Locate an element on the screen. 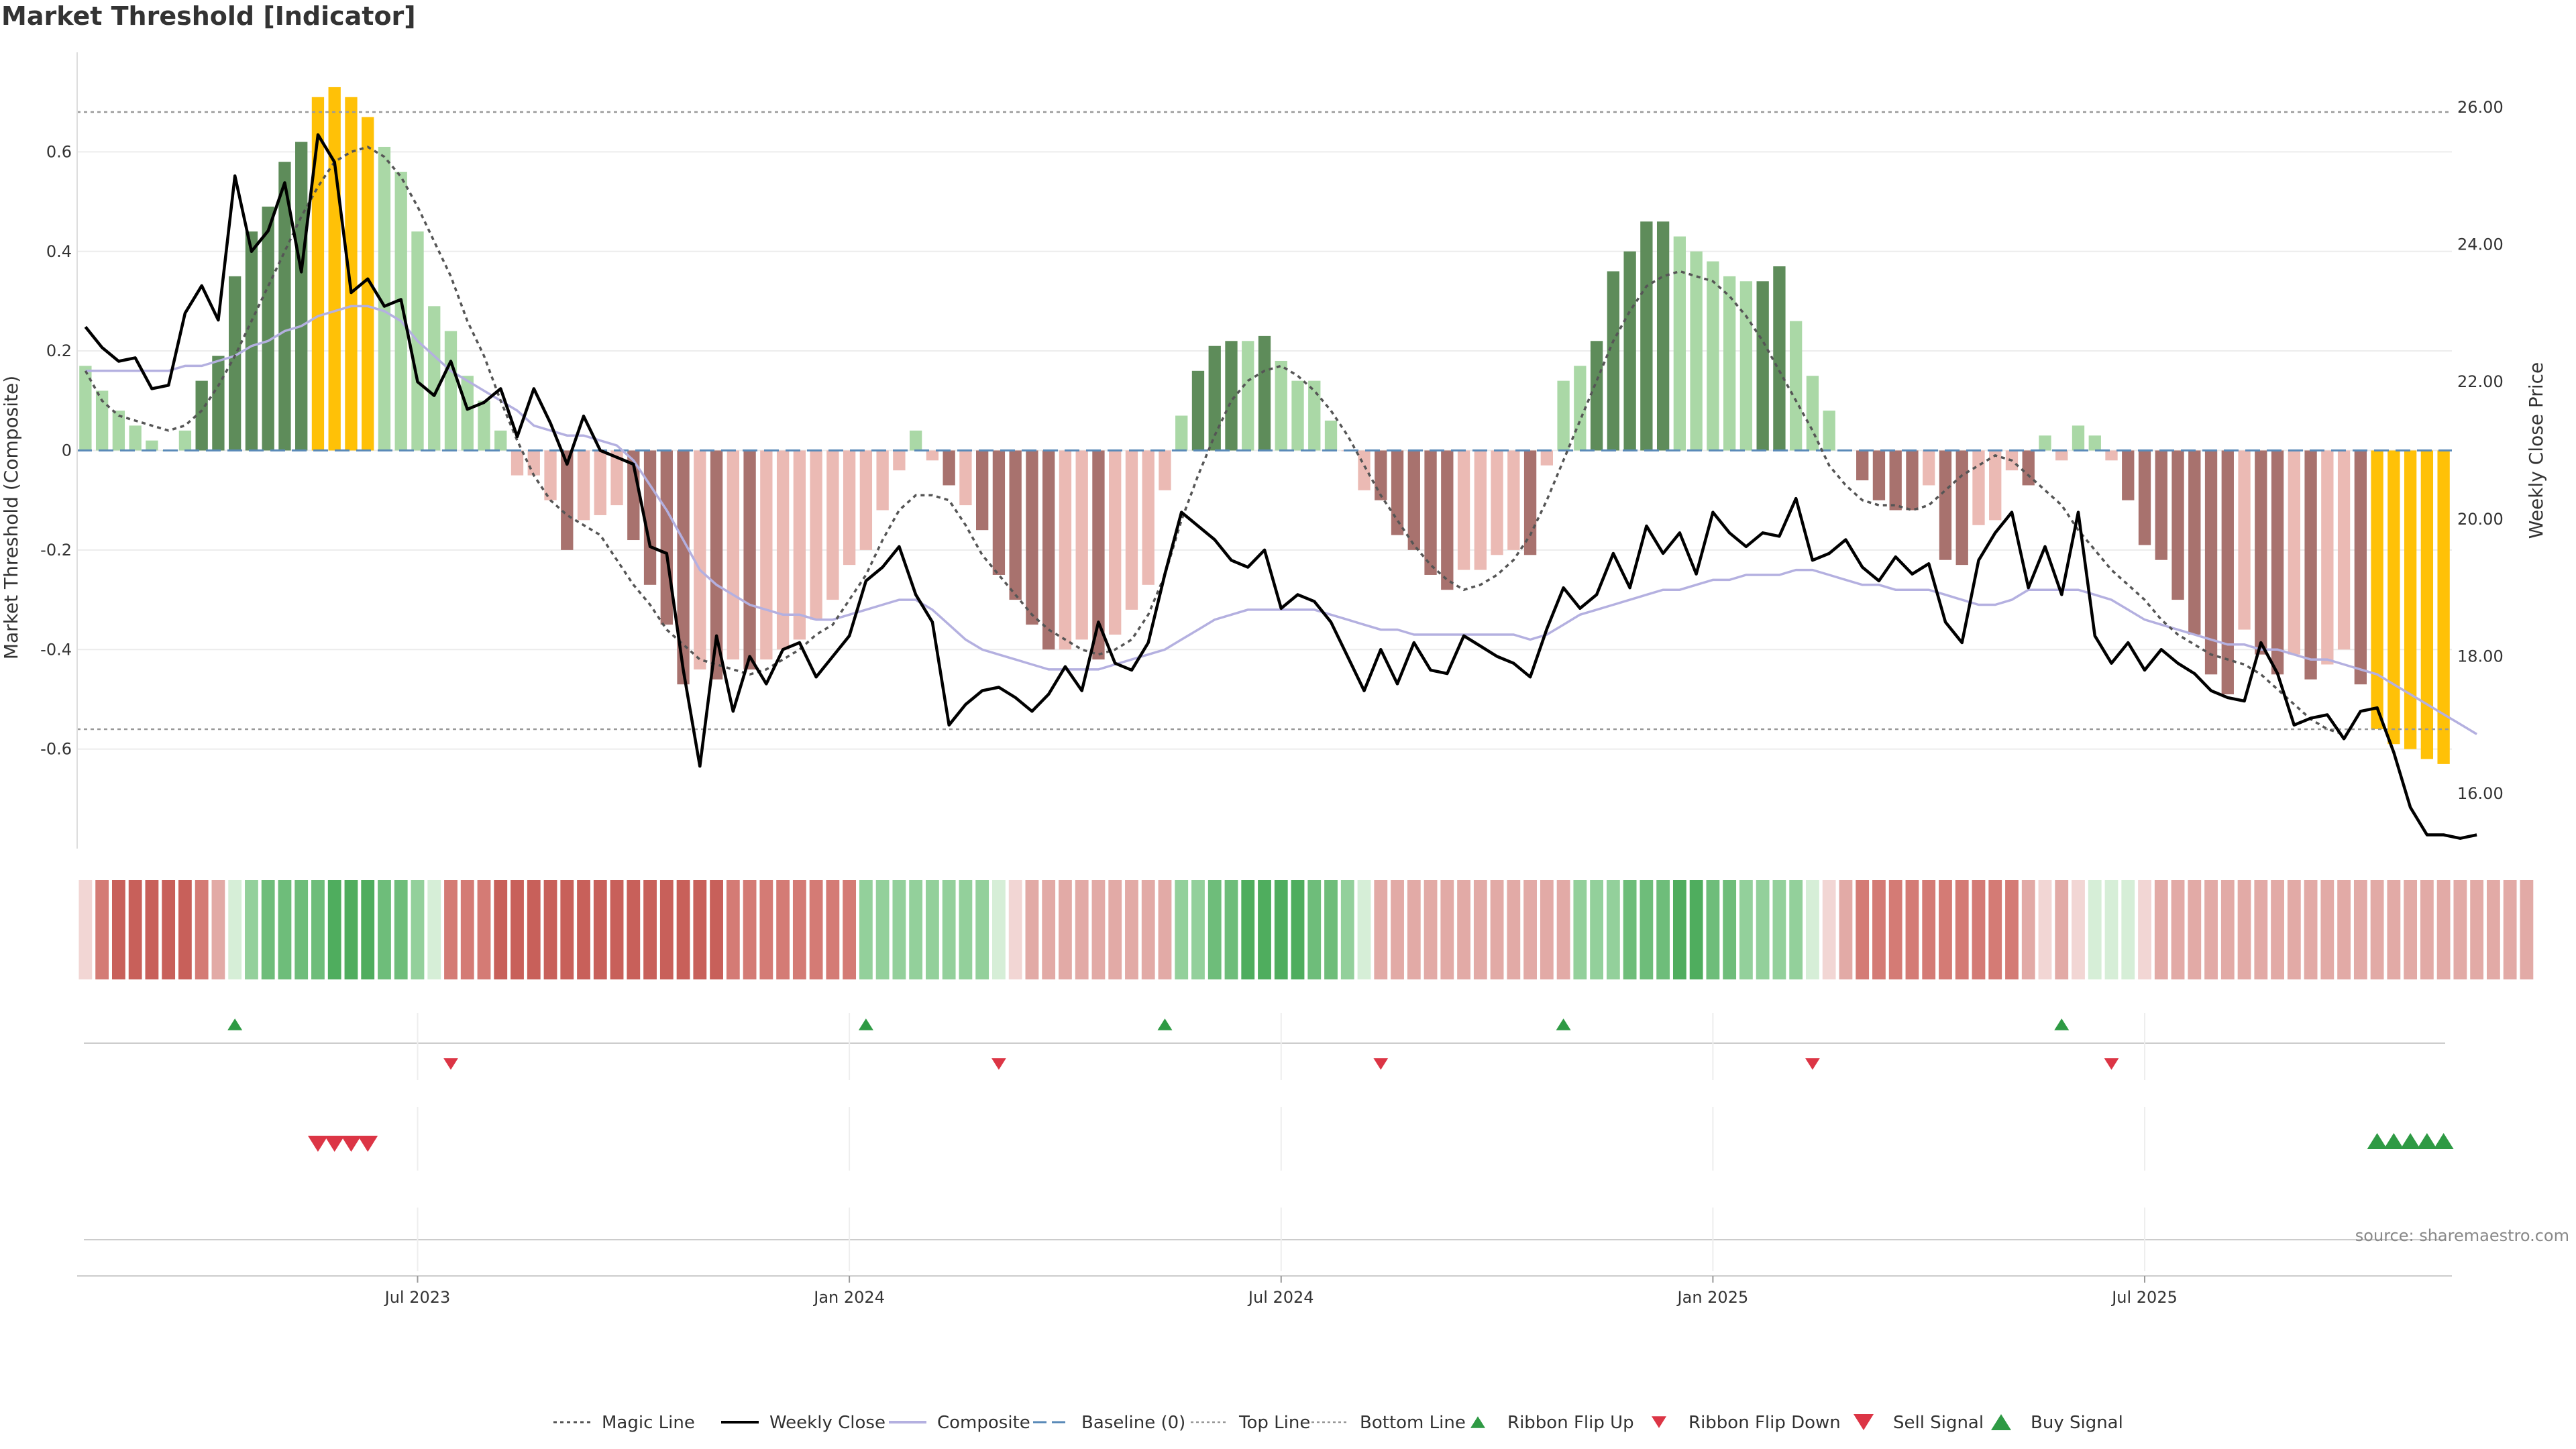  right-tick-label: 16.00 is located at coordinates (2480, 793).